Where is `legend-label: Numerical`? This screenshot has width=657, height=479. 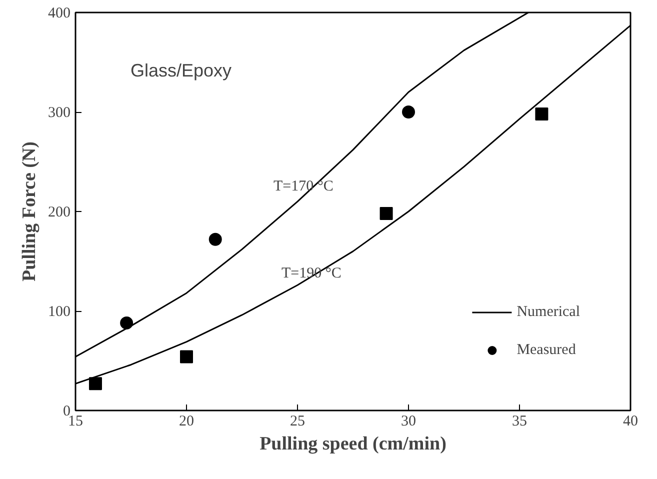 legend-label: Numerical is located at coordinates (548, 312).